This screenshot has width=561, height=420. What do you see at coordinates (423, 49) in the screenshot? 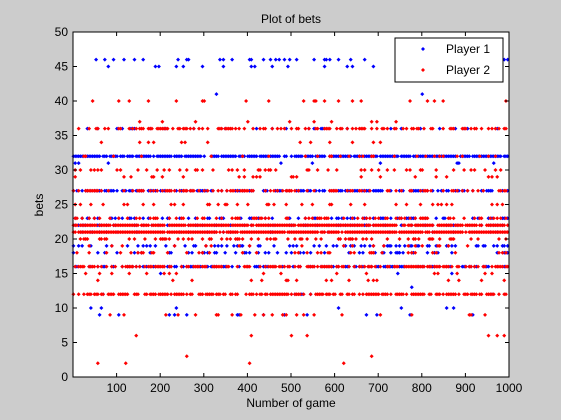
I see `legend-marker` at bounding box center [423, 49].